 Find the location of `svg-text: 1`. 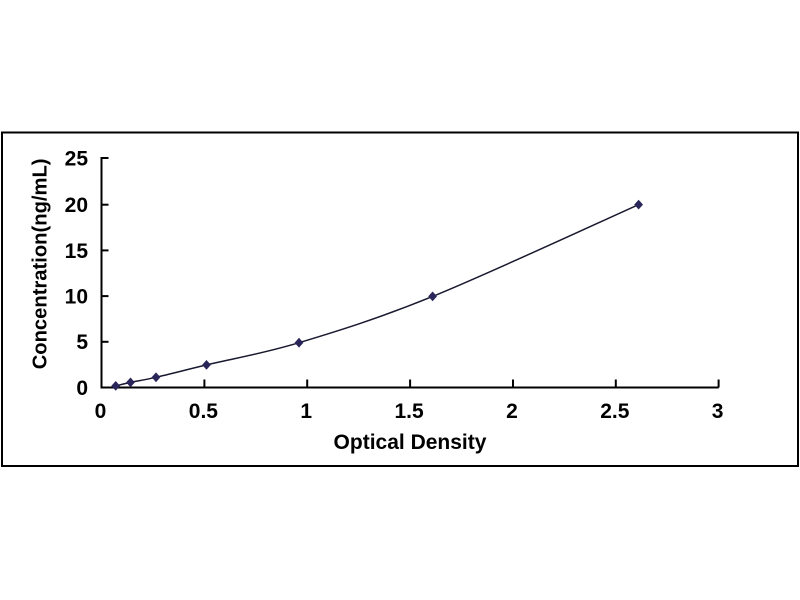

svg-text: 1 is located at coordinates (306, 411).